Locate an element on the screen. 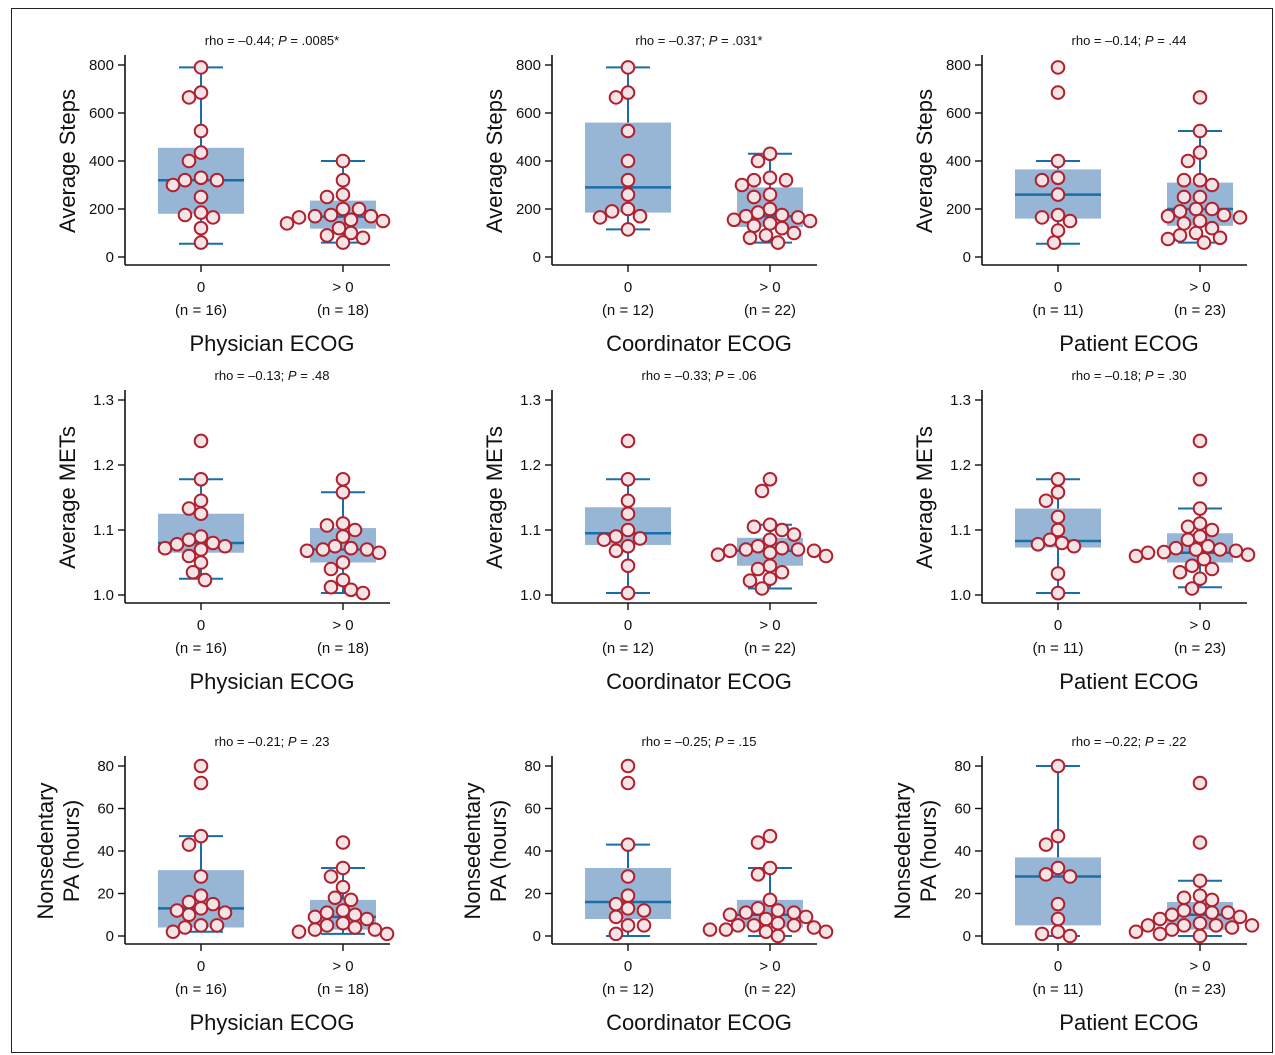 The height and width of the screenshot is (1055, 1275). y-axis-title-line: Nonsedentary is located at coordinates (45, 851).